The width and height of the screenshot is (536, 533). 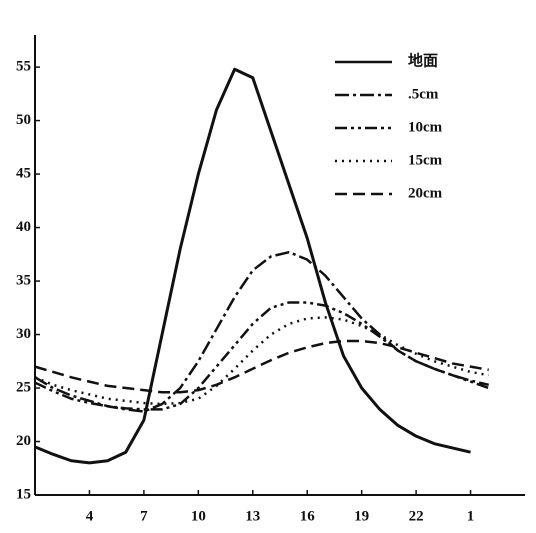 What do you see at coordinates (23, 120) in the screenshot?
I see `y-tick-label: 50` at bounding box center [23, 120].